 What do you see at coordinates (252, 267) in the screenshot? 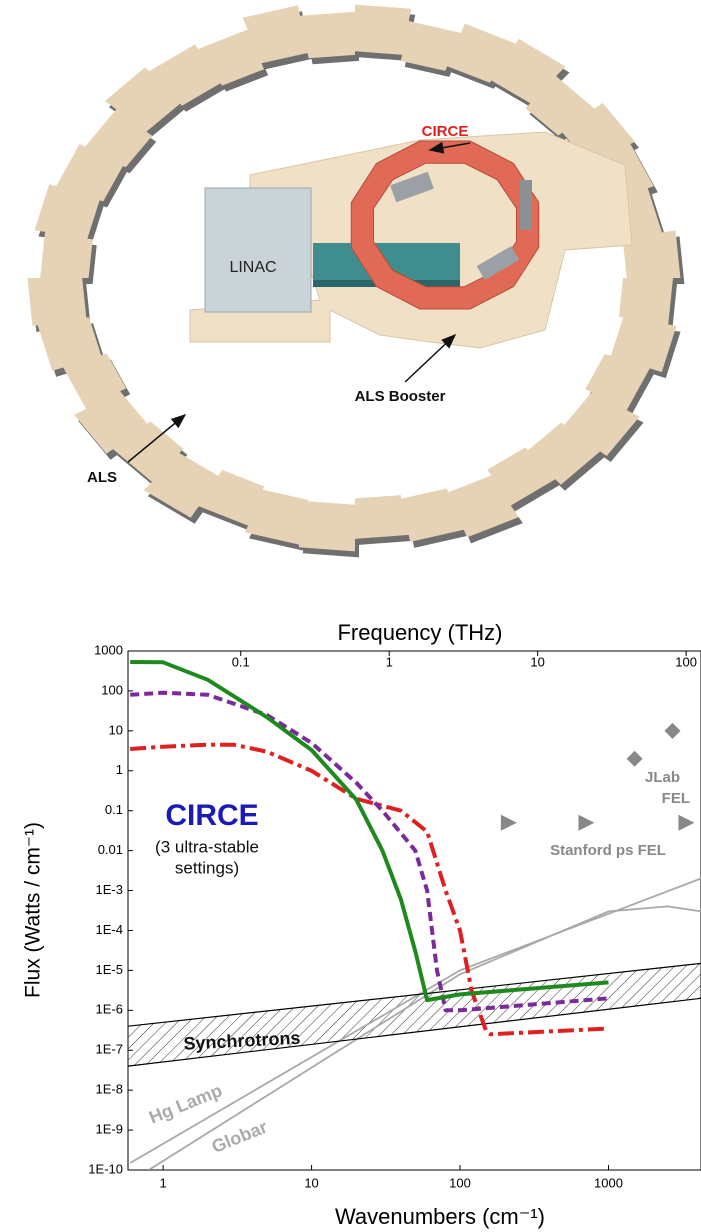
I see `linac-label: LINAC` at bounding box center [252, 267].